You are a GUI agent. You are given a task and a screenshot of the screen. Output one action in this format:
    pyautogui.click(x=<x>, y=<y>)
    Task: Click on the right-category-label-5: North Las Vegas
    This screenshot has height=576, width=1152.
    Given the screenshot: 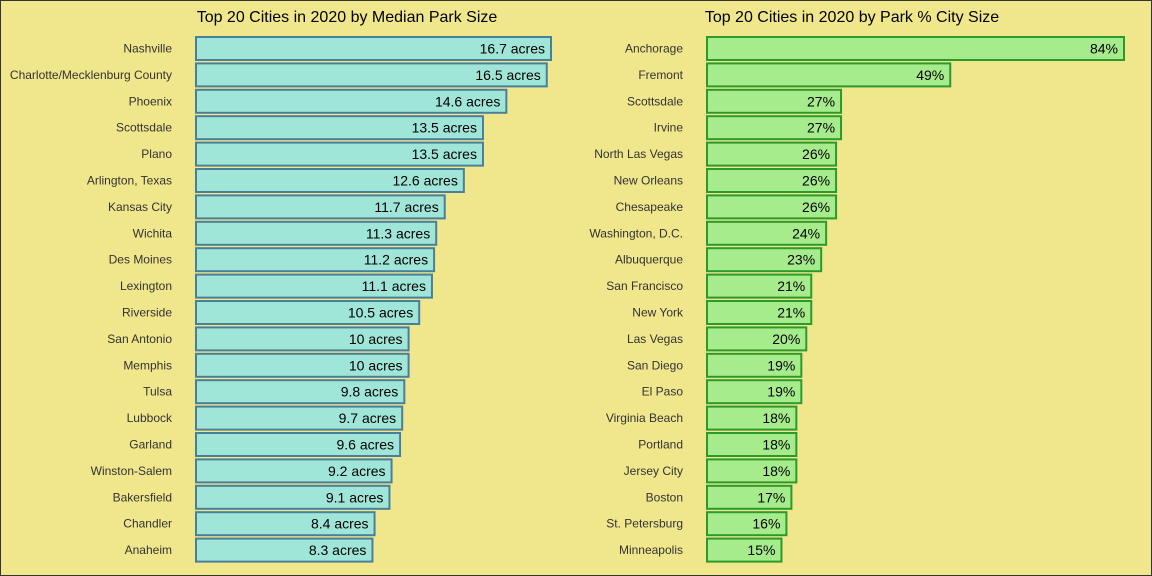 What is the action you would take?
    pyautogui.click(x=638, y=154)
    